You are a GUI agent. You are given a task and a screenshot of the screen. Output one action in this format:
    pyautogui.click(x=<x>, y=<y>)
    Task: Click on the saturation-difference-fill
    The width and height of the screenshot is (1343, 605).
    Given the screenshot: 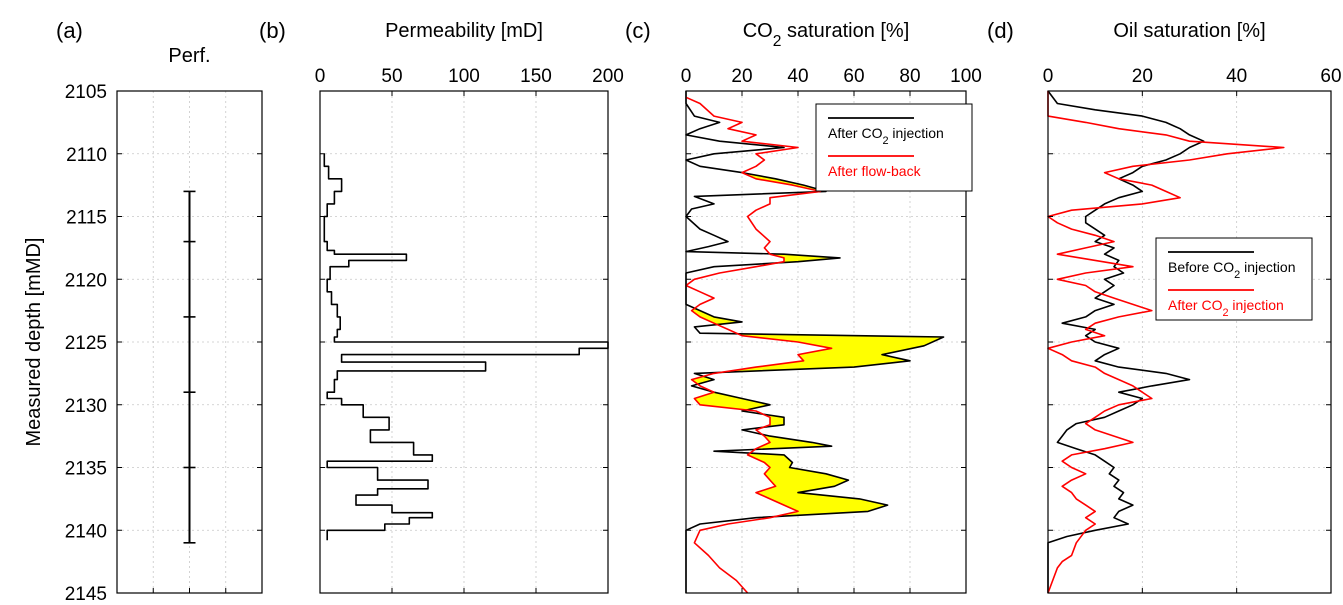 What is the action you would take?
    pyautogui.click(x=817, y=344)
    